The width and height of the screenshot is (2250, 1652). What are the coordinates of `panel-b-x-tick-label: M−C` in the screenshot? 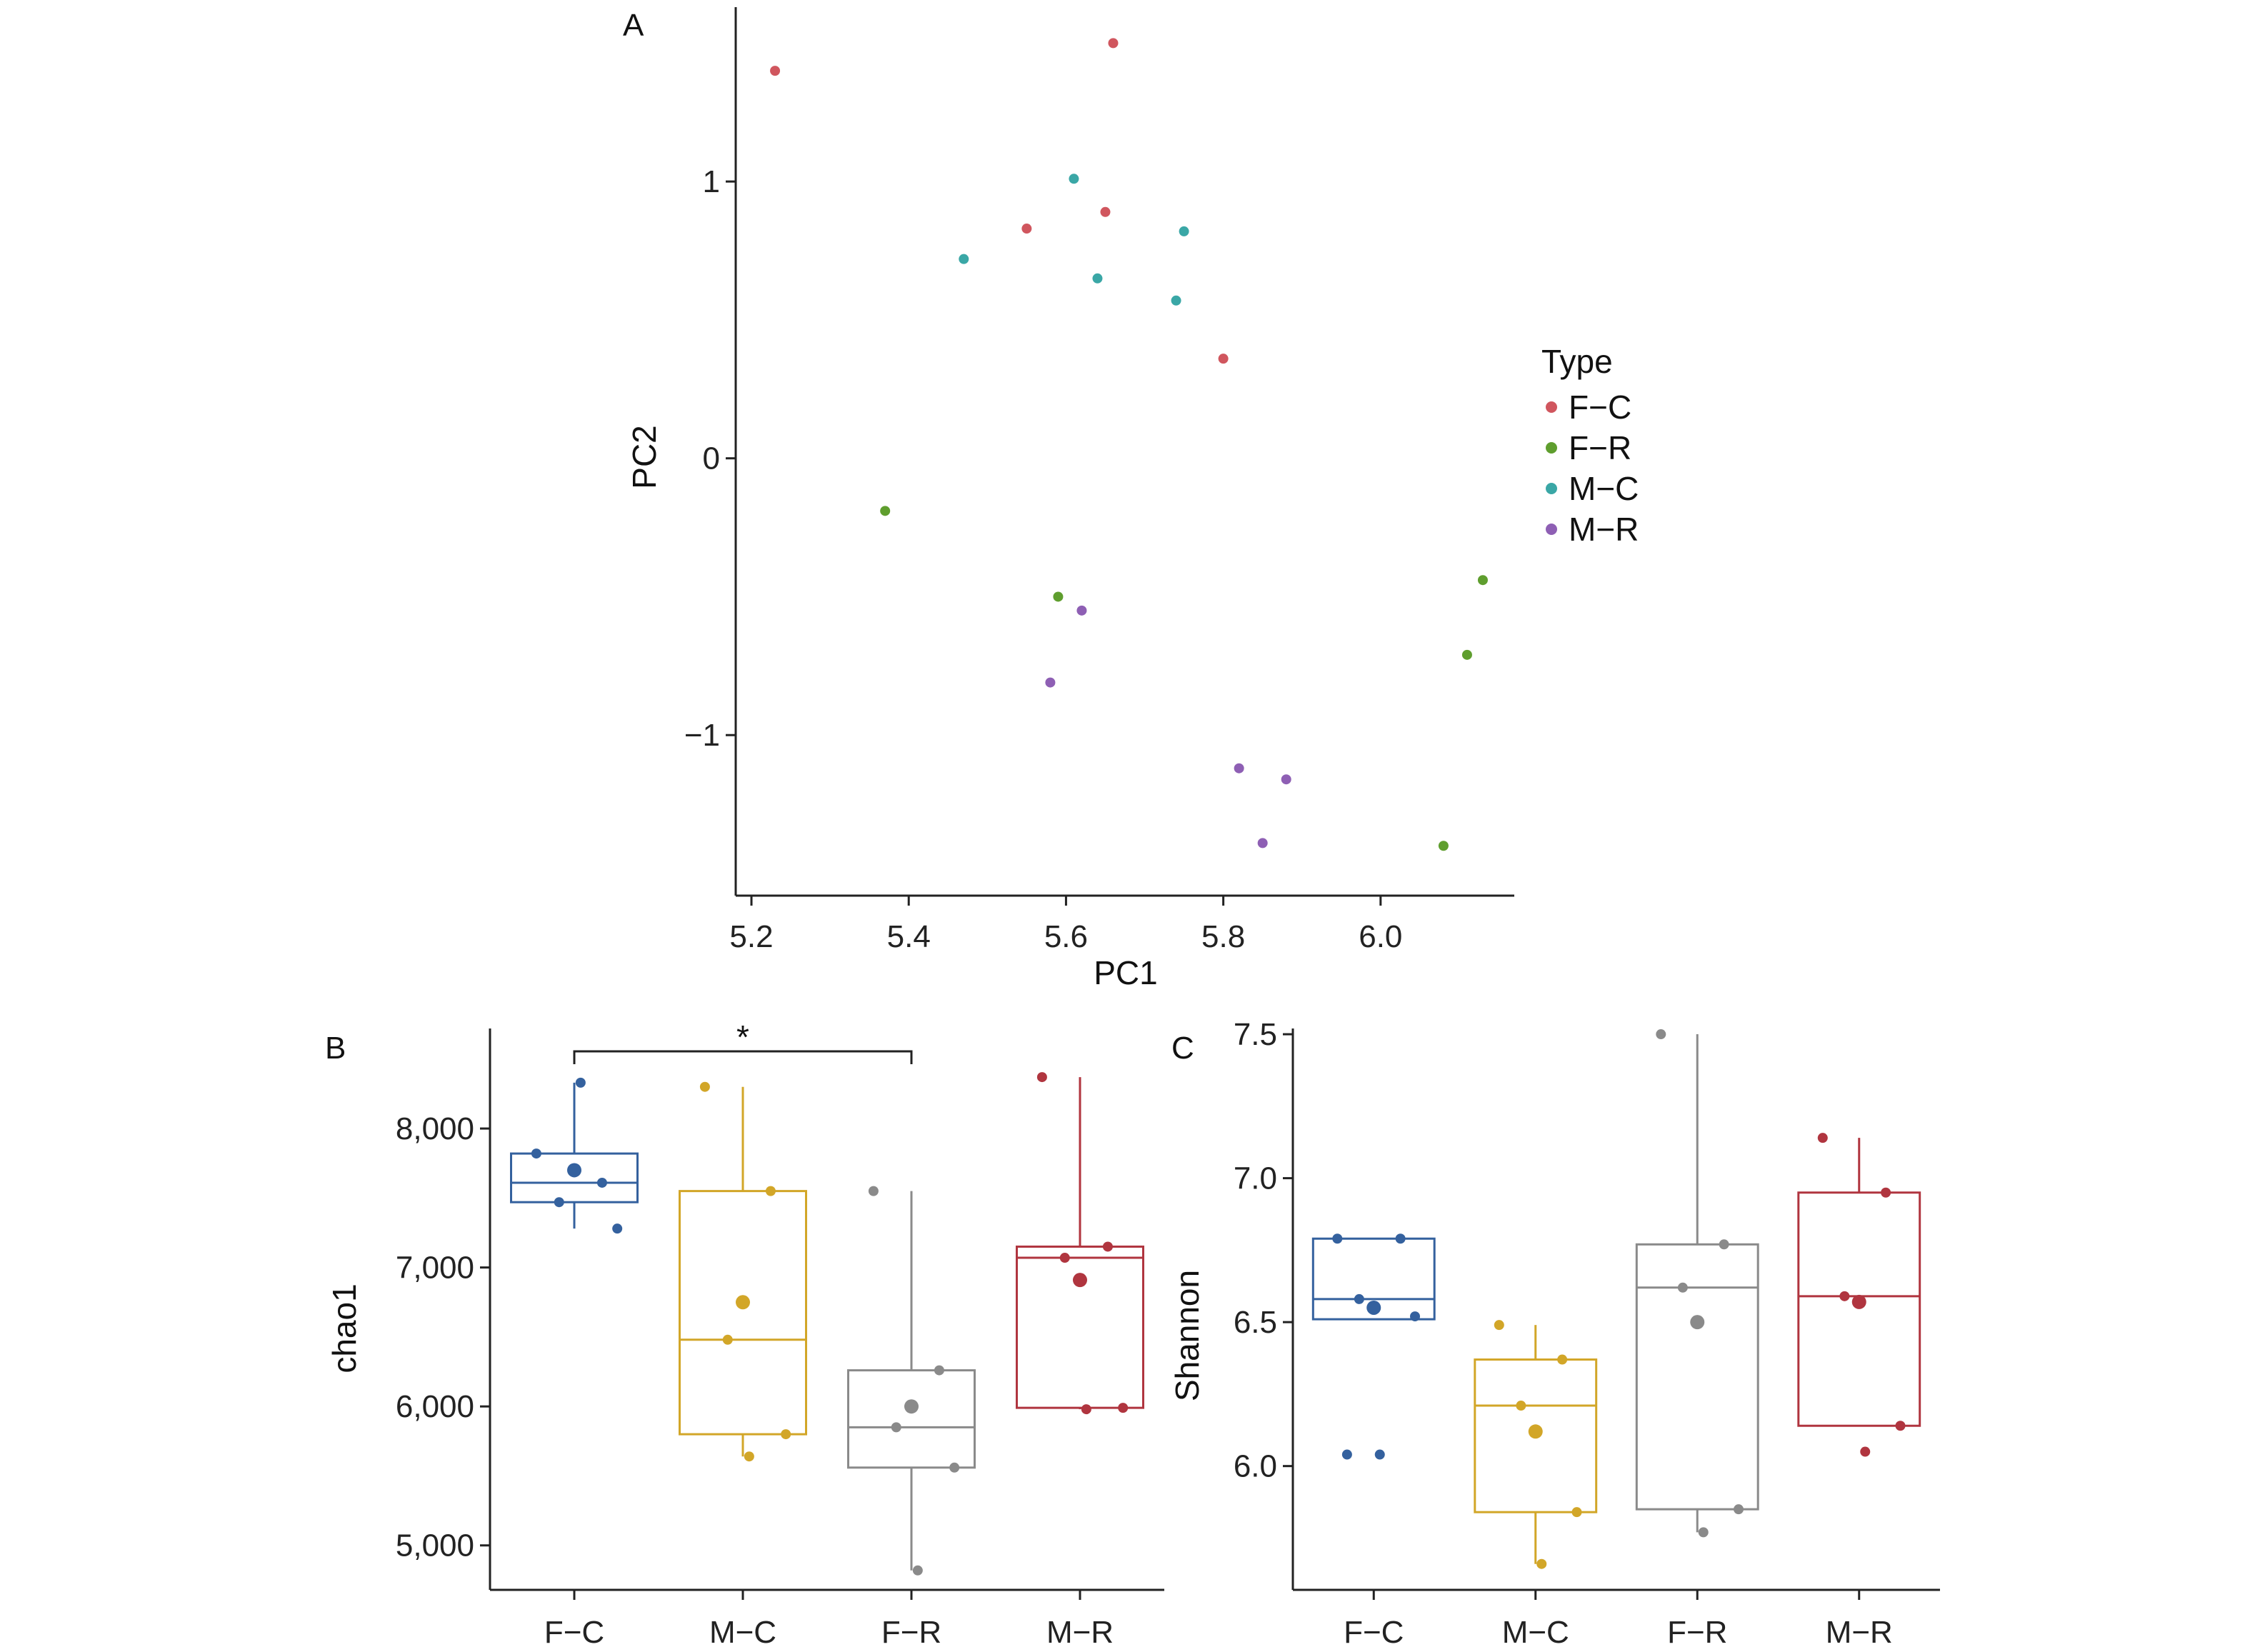 It's located at (742, 1633).